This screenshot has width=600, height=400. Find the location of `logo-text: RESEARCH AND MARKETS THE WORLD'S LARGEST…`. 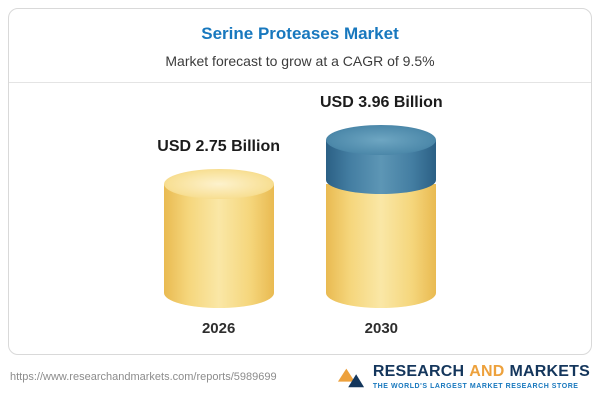

logo-text: RESEARCH AND MARKETS THE WORLD'S LARGEST… is located at coordinates (481, 376).